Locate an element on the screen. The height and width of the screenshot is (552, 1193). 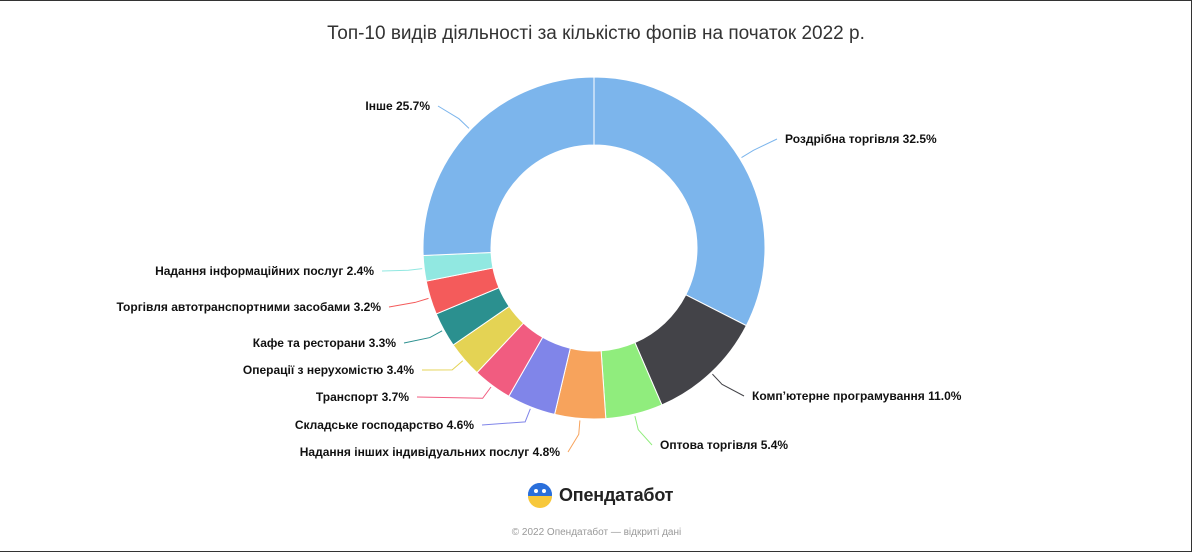
opendatabot-icon is located at coordinates (540, 495).